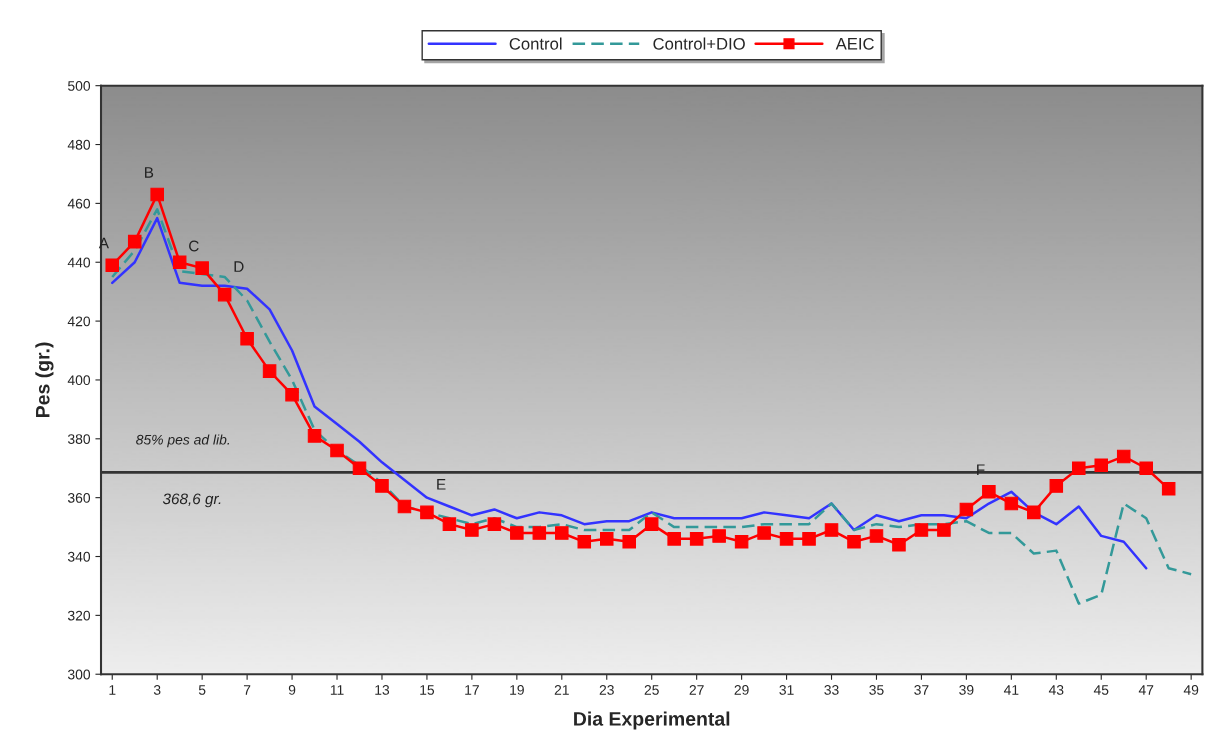 This screenshot has height=745, width=1217. Describe the element at coordinates (854, 43) in the screenshot. I see `legend-label: AEIC` at that location.